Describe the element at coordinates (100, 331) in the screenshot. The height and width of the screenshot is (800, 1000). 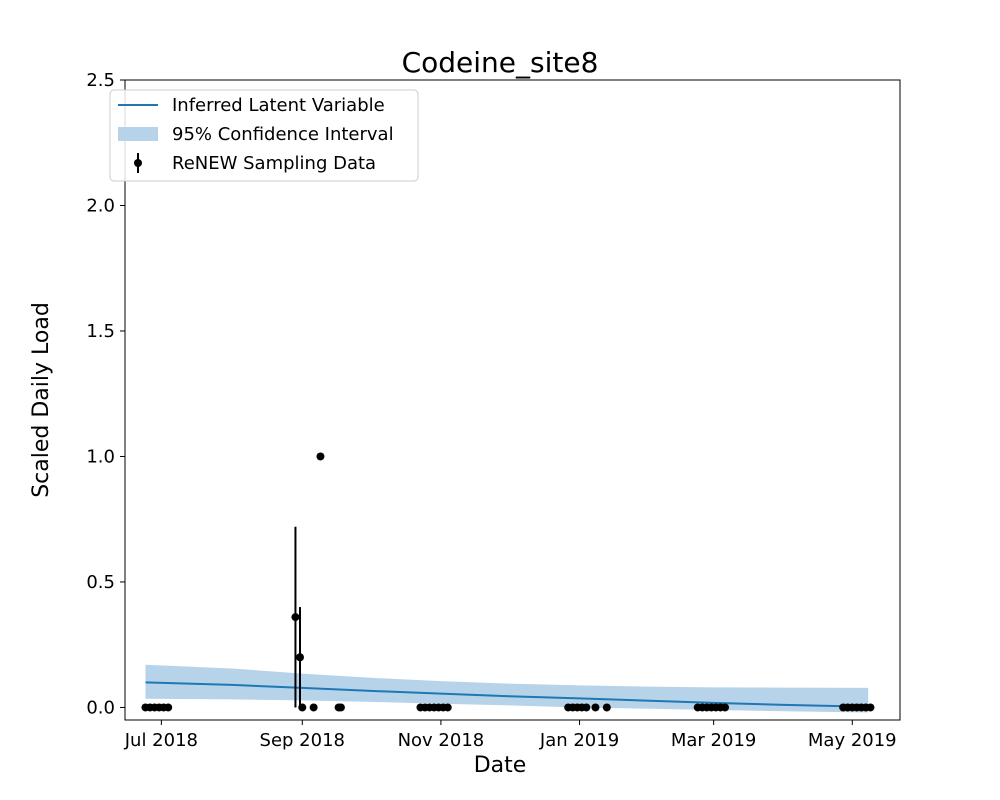
I see `y-tick-label: 1.5` at that location.